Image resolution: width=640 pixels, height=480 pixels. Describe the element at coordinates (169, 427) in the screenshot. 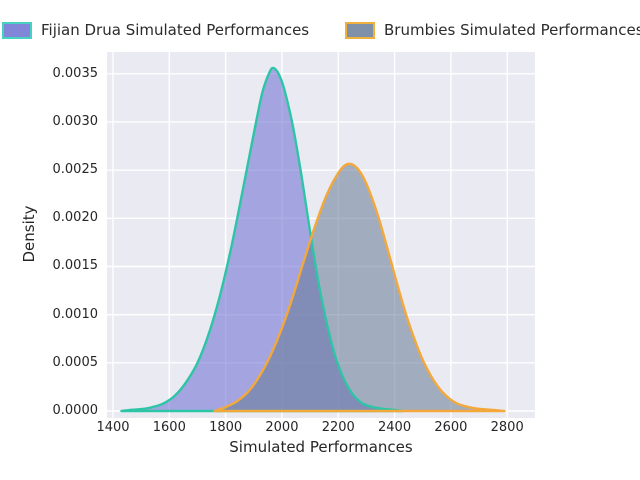

I see `x-tick-label: 1600` at that location.